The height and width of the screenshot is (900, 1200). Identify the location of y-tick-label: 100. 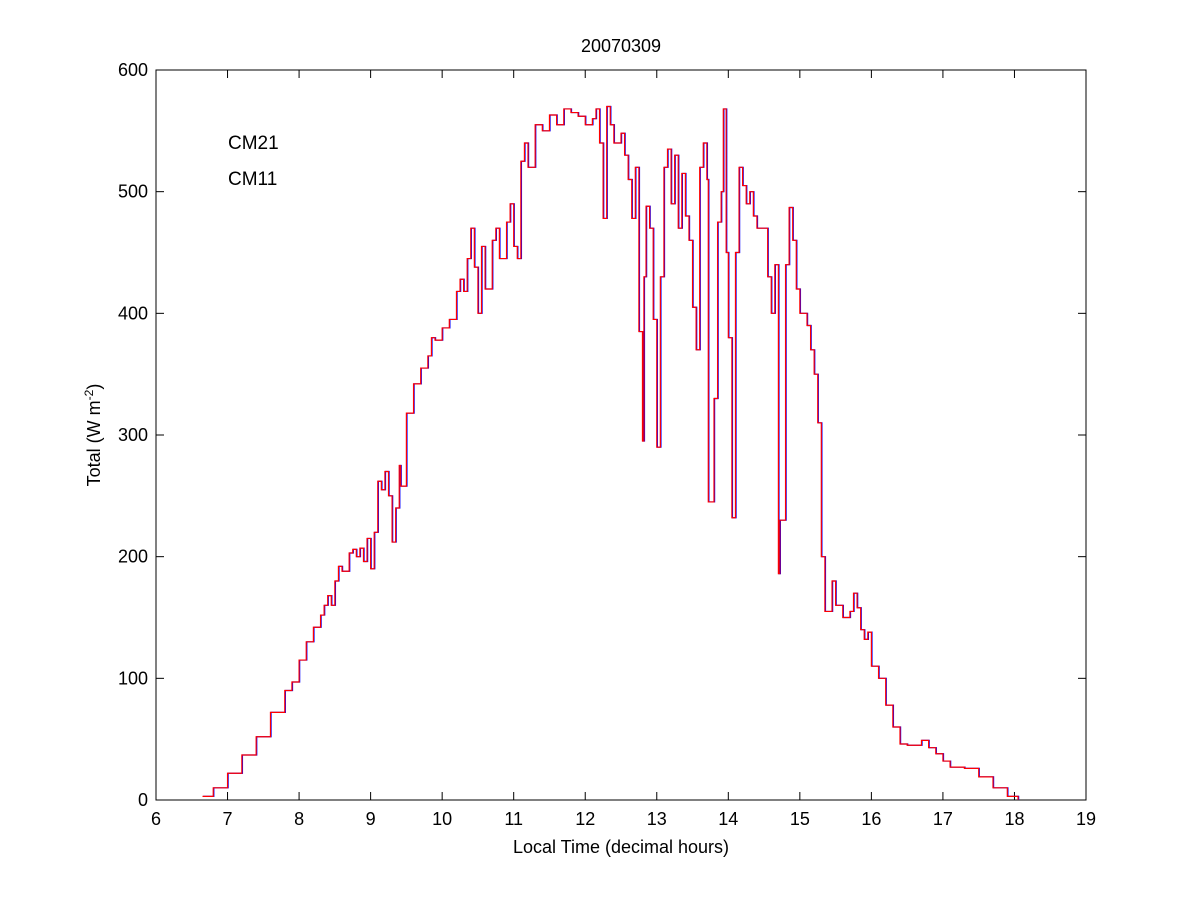
(133, 678).